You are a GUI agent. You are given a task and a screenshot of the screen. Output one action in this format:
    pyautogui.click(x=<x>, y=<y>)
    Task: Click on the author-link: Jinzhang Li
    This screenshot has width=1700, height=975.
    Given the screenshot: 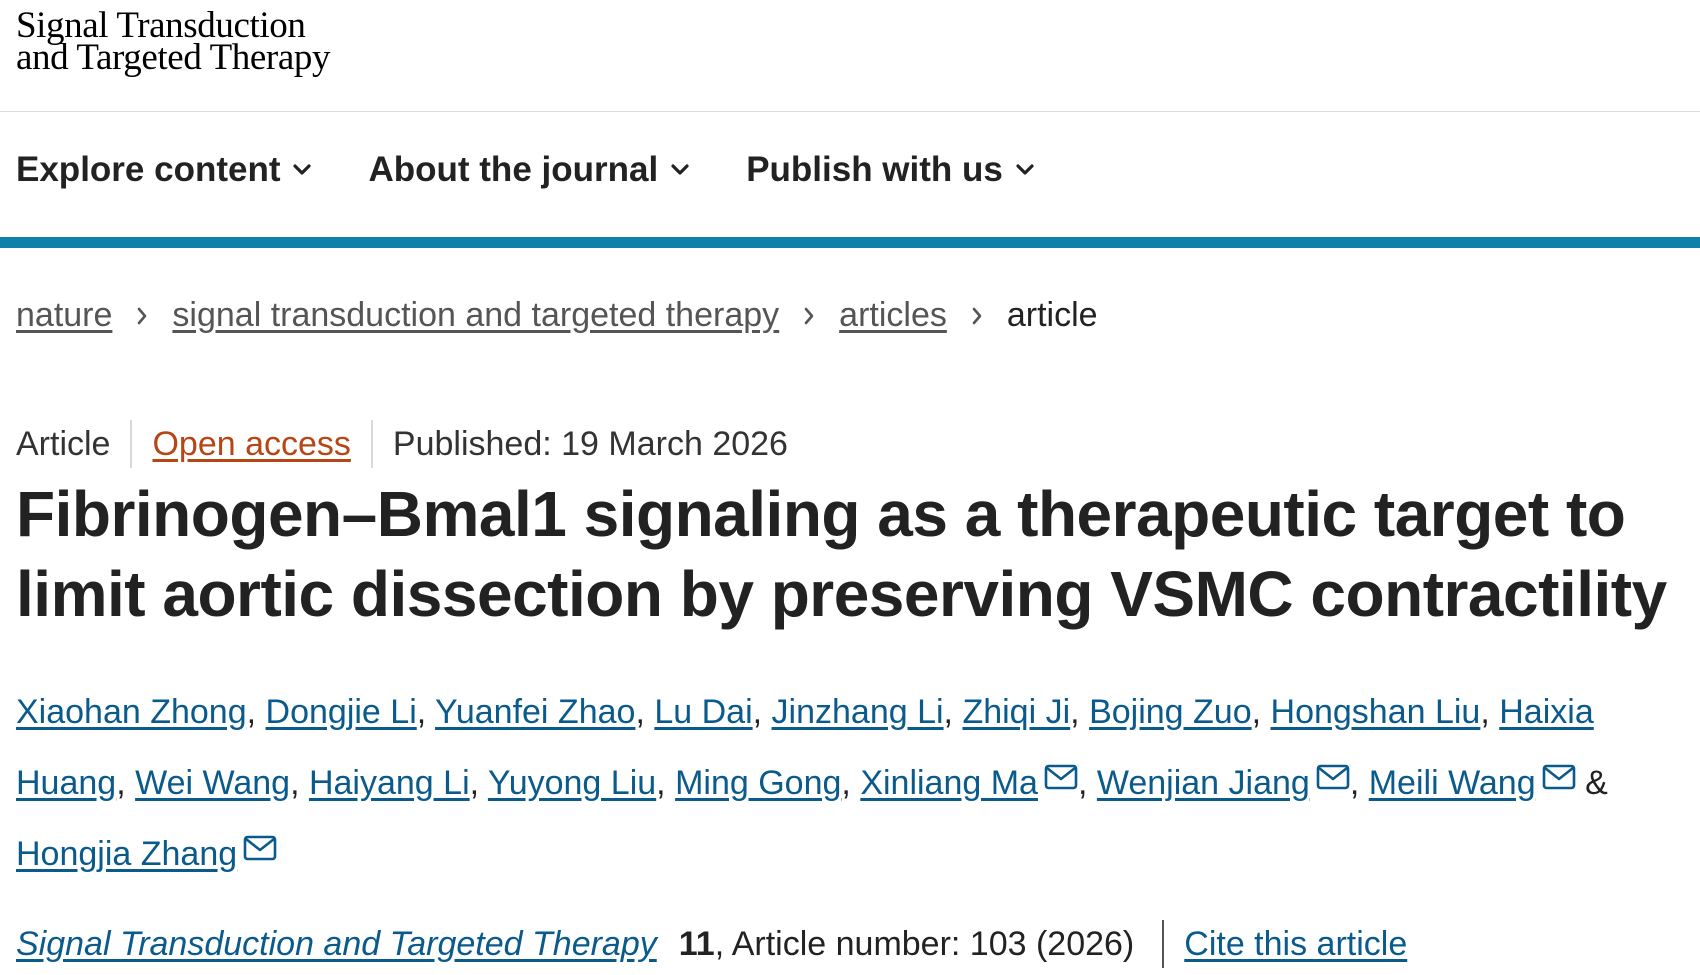 What is the action you would take?
    pyautogui.click(x=857, y=712)
    